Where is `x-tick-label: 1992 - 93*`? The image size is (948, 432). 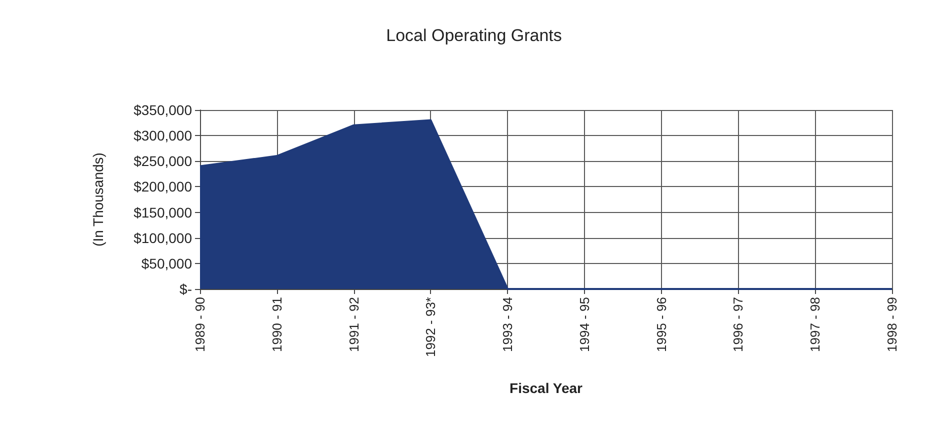
x-tick-label: 1992 - 93* is located at coordinates (430, 327).